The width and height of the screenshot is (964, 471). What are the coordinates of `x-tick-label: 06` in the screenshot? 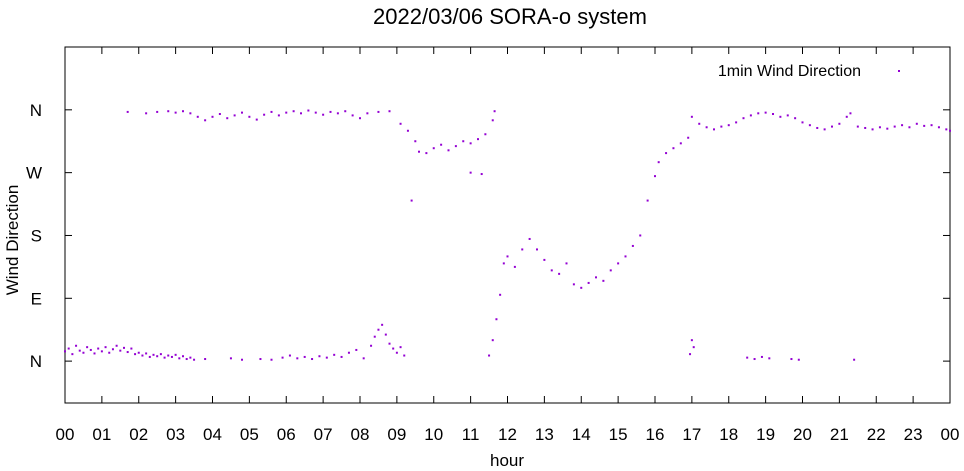 It's located at (286, 434).